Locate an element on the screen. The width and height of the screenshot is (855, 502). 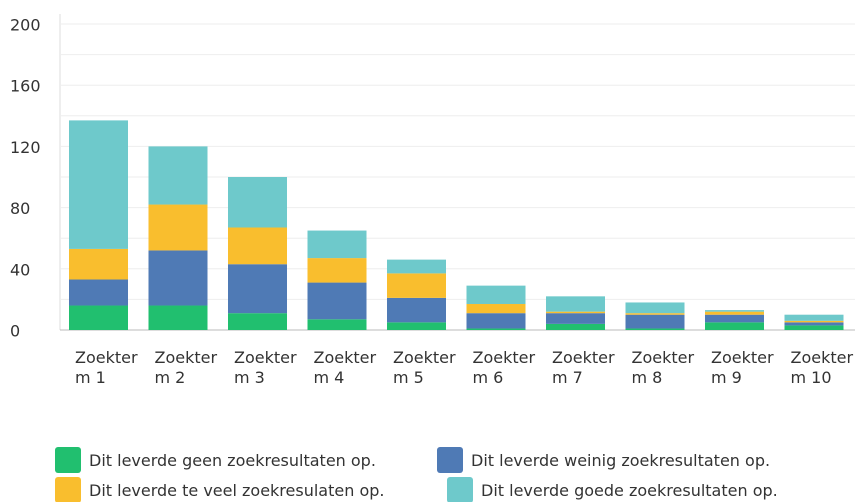
legend-item: Dit leverde goede zoekresultaten op. is located at coordinates (612, 489).